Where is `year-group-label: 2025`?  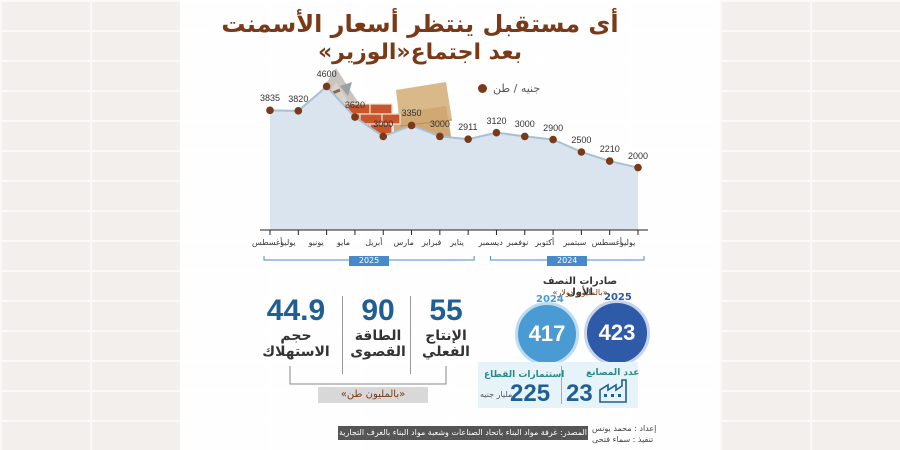
year-group-label: 2025 is located at coordinates (369, 261).